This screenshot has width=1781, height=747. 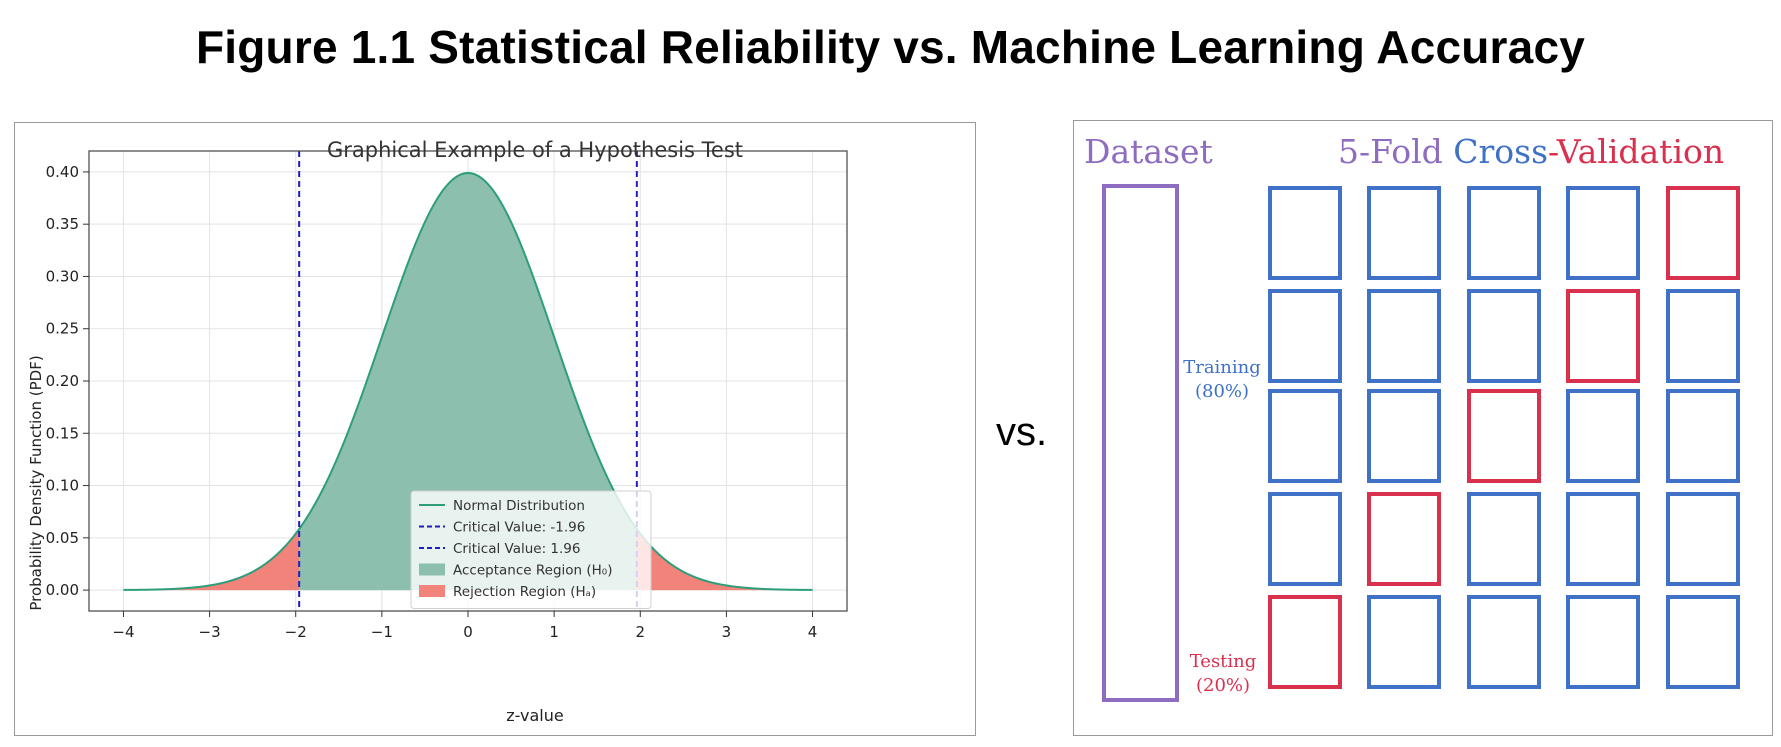 I want to click on y-tick-label: 0.35, so click(x=62, y=224).